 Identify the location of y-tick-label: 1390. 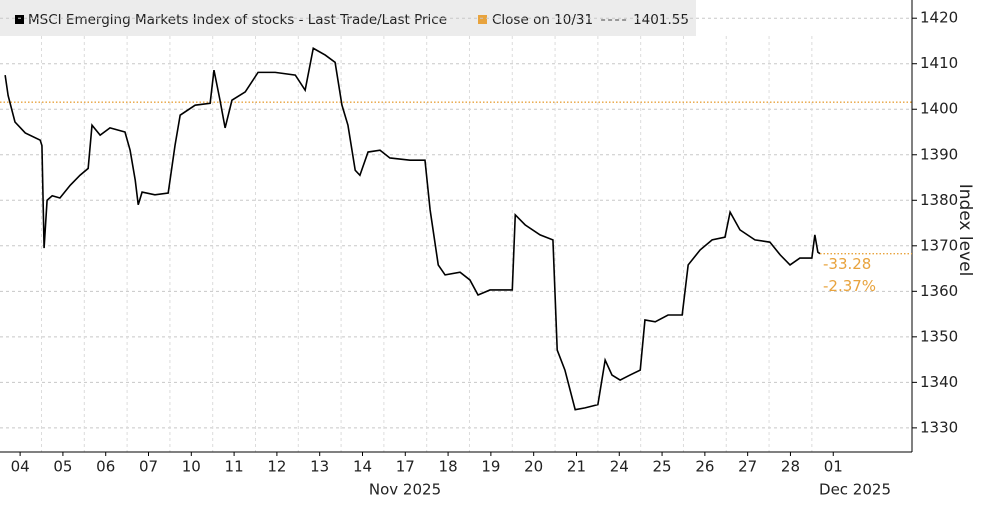
(939, 154).